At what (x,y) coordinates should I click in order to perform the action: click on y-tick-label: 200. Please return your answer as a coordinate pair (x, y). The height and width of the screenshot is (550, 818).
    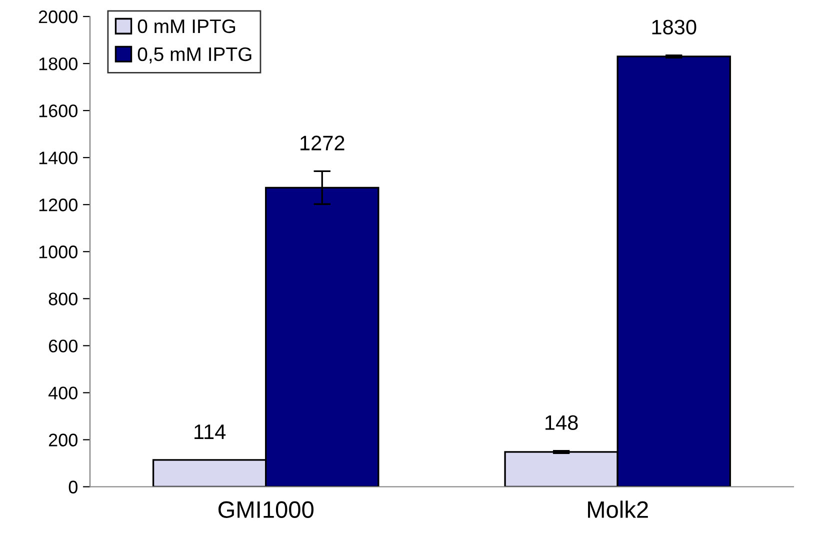
    Looking at the image, I should click on (63, 440).